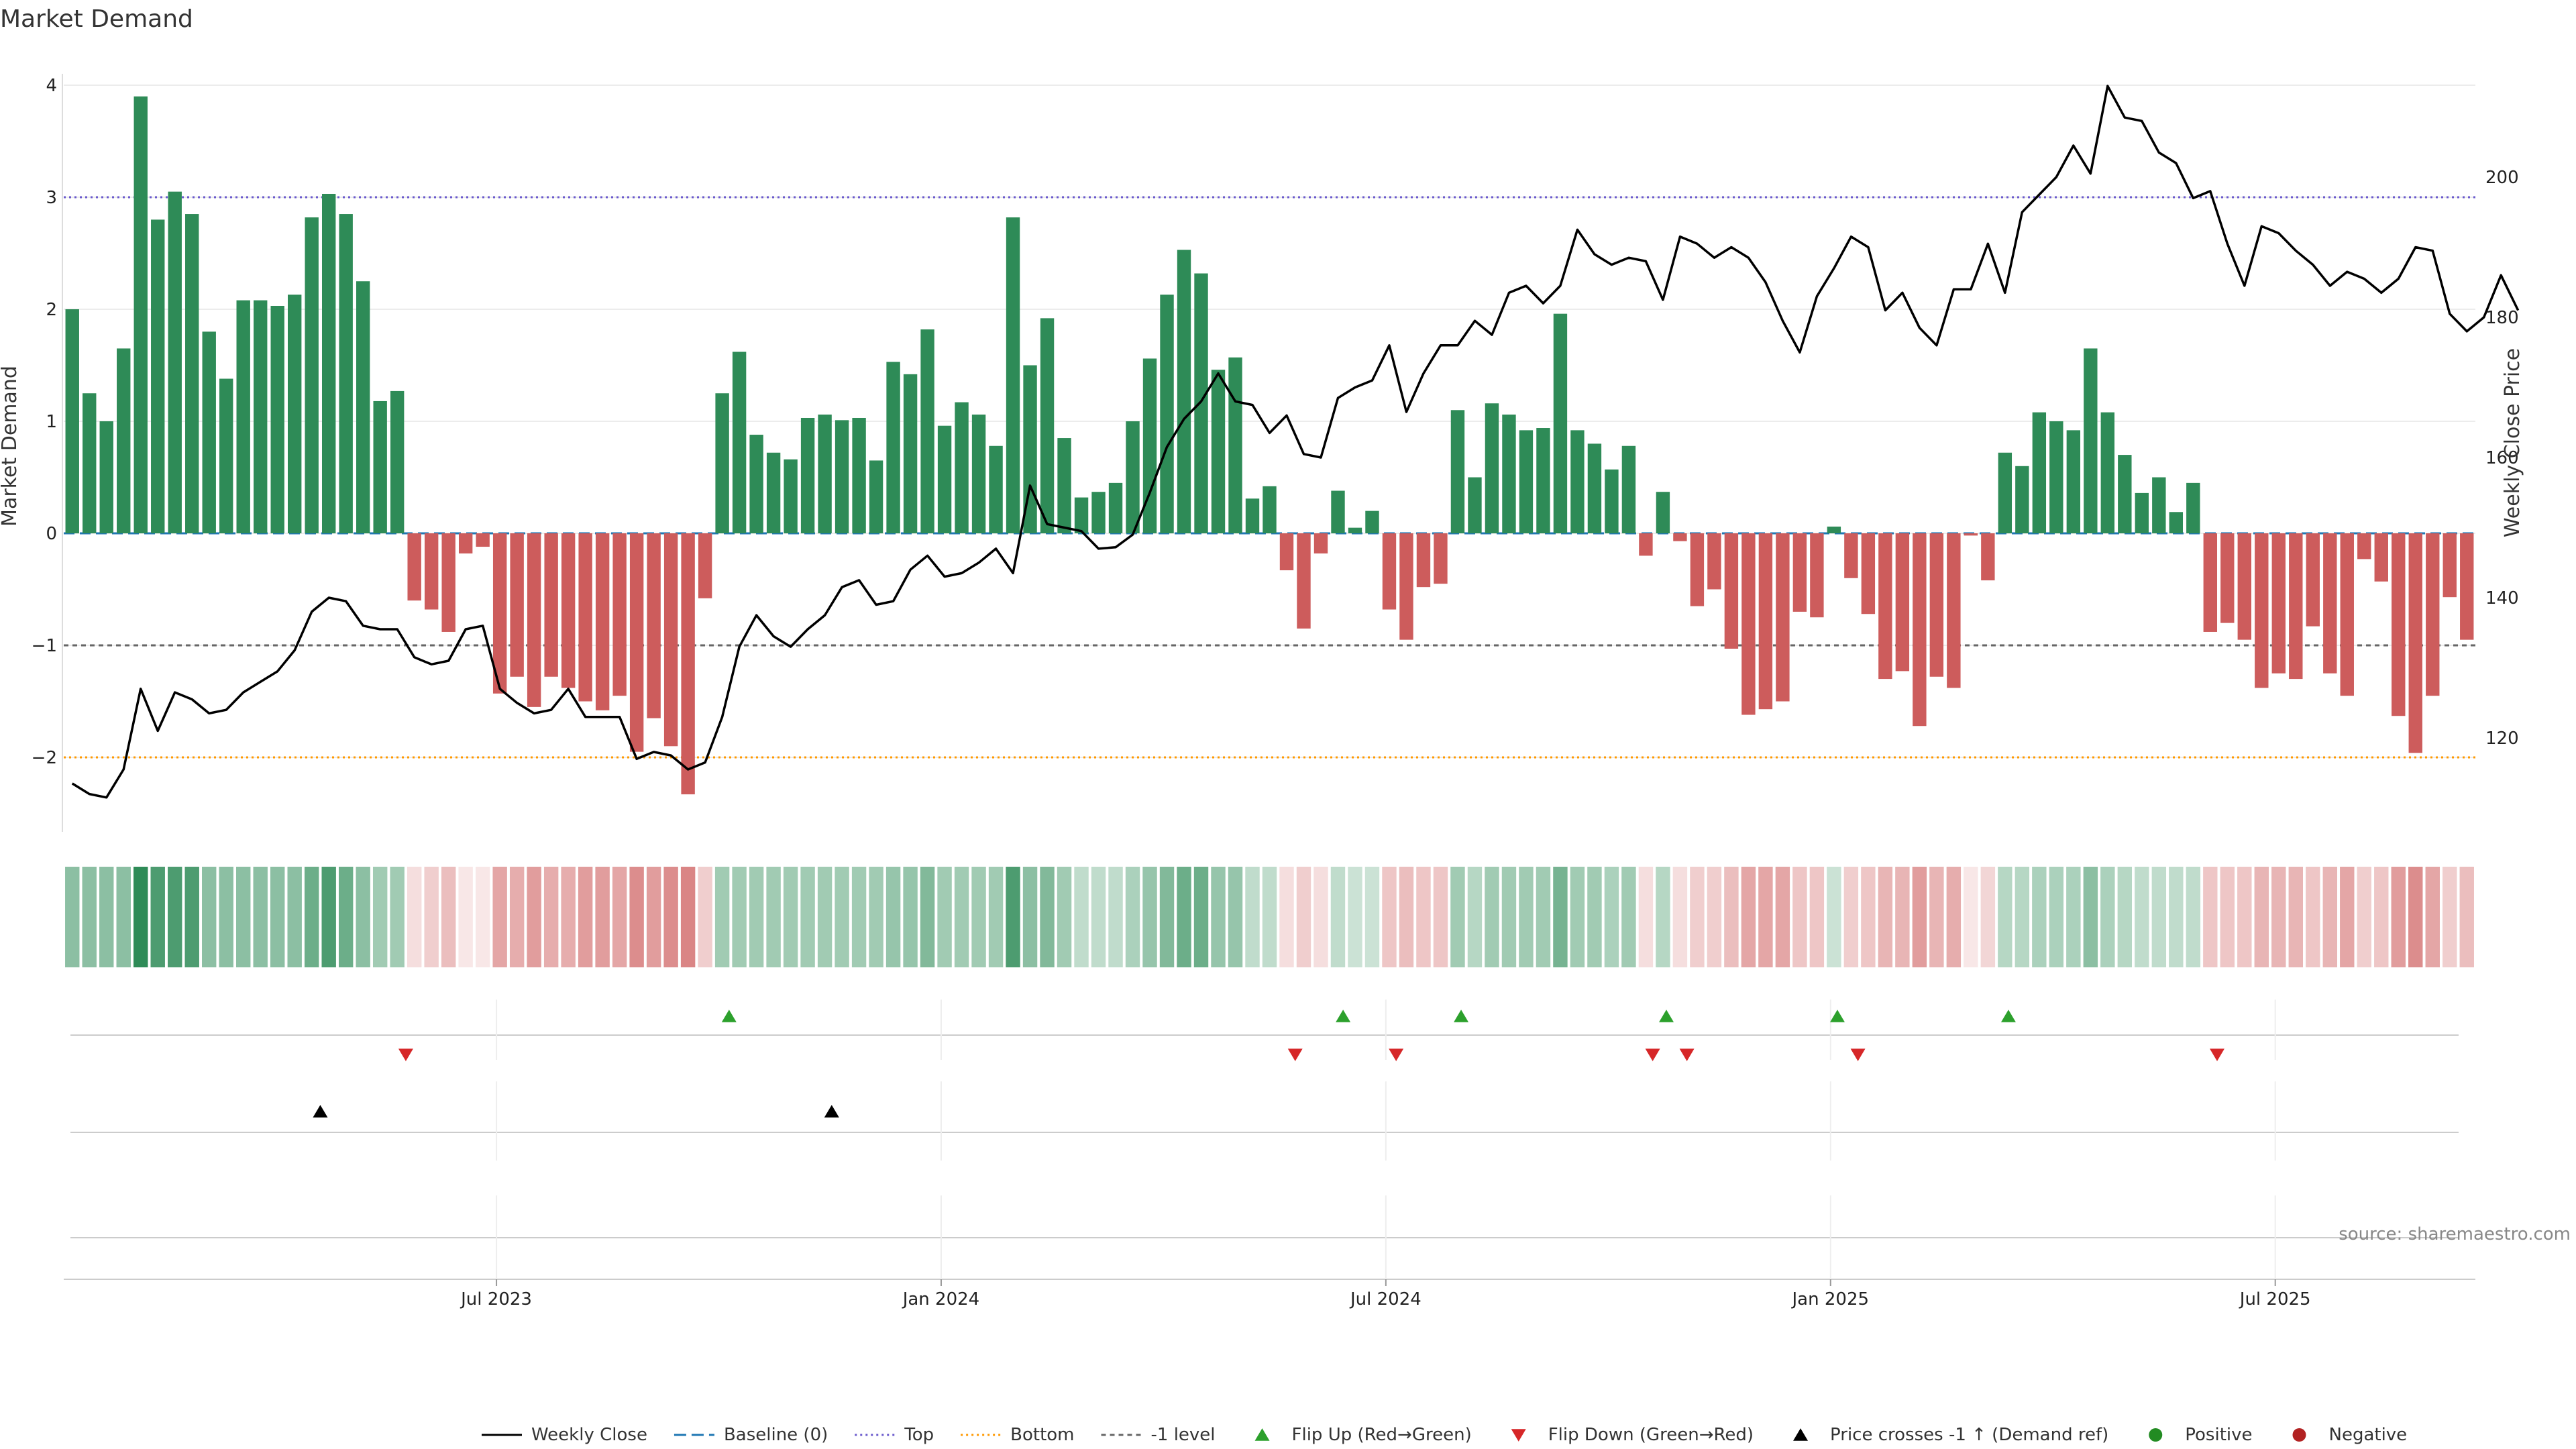 The height and width of the screenshot is (1449, 2576). I want to click on y2-tick-label: 180, so click(2502, 318).